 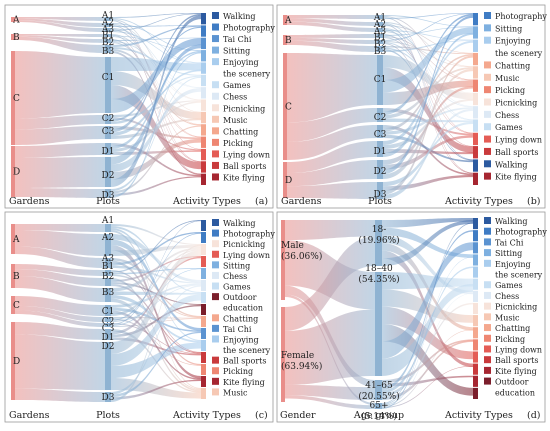 I want to click on gender-label: Female, so click(x=297, y=356).